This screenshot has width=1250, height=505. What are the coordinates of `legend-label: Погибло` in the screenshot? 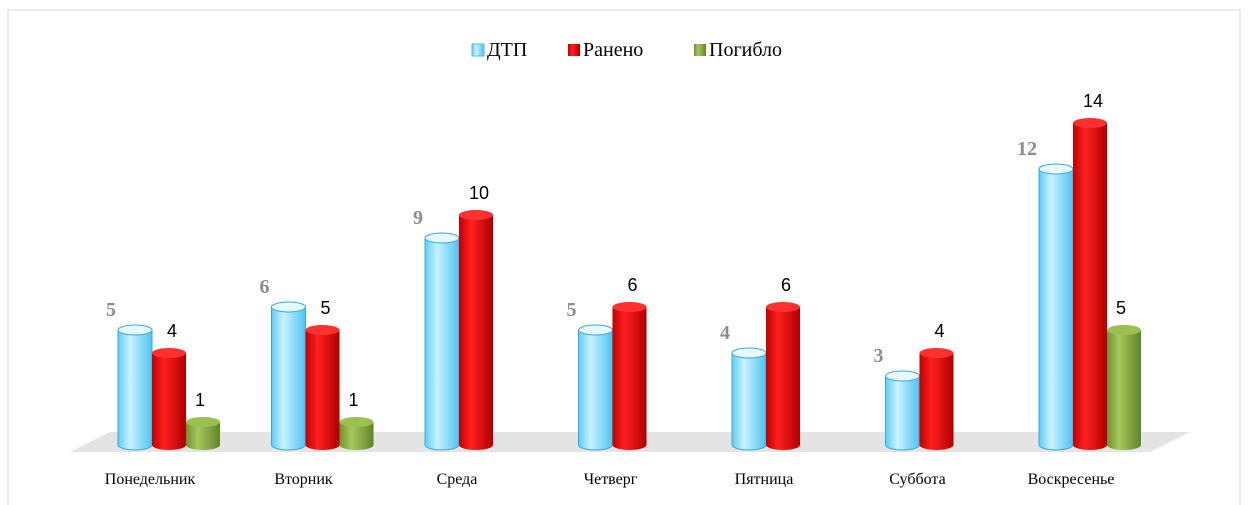 It's located at (745, 50).